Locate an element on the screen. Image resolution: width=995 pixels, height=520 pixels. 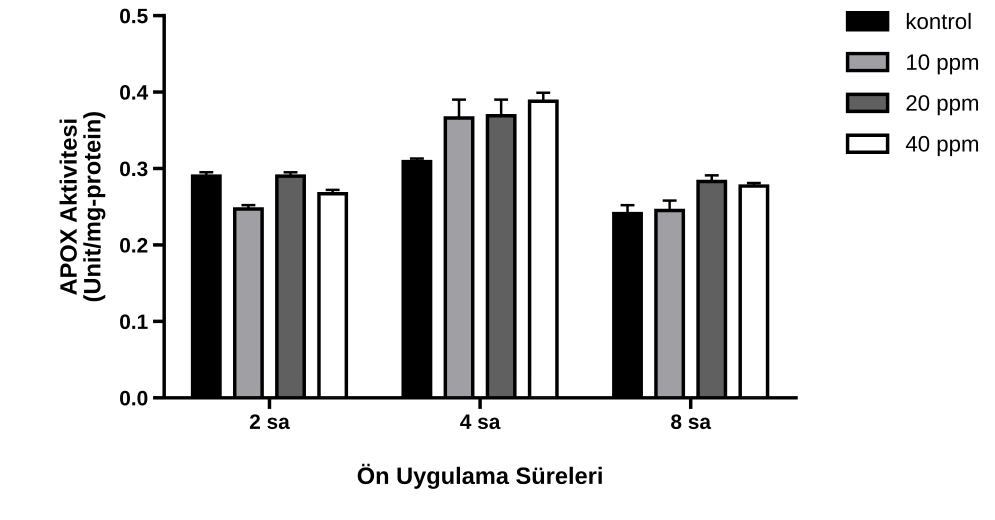
legend-label: kontrol is located at coordinates (938, 21).